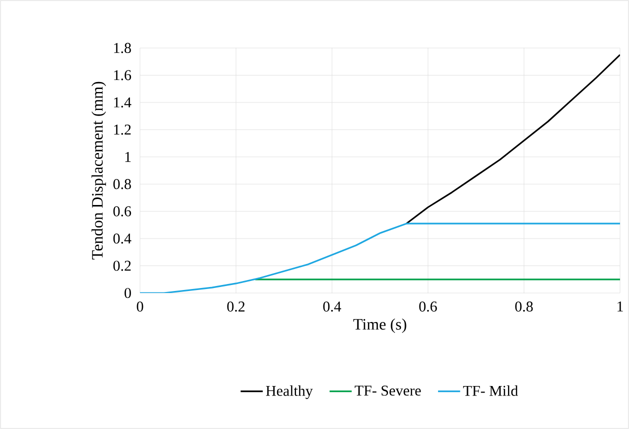  What do you see at coordinates (379, 325) in the screenshot?
I see `x-axis-title: Time (s)` at bounding box center [379, 325].